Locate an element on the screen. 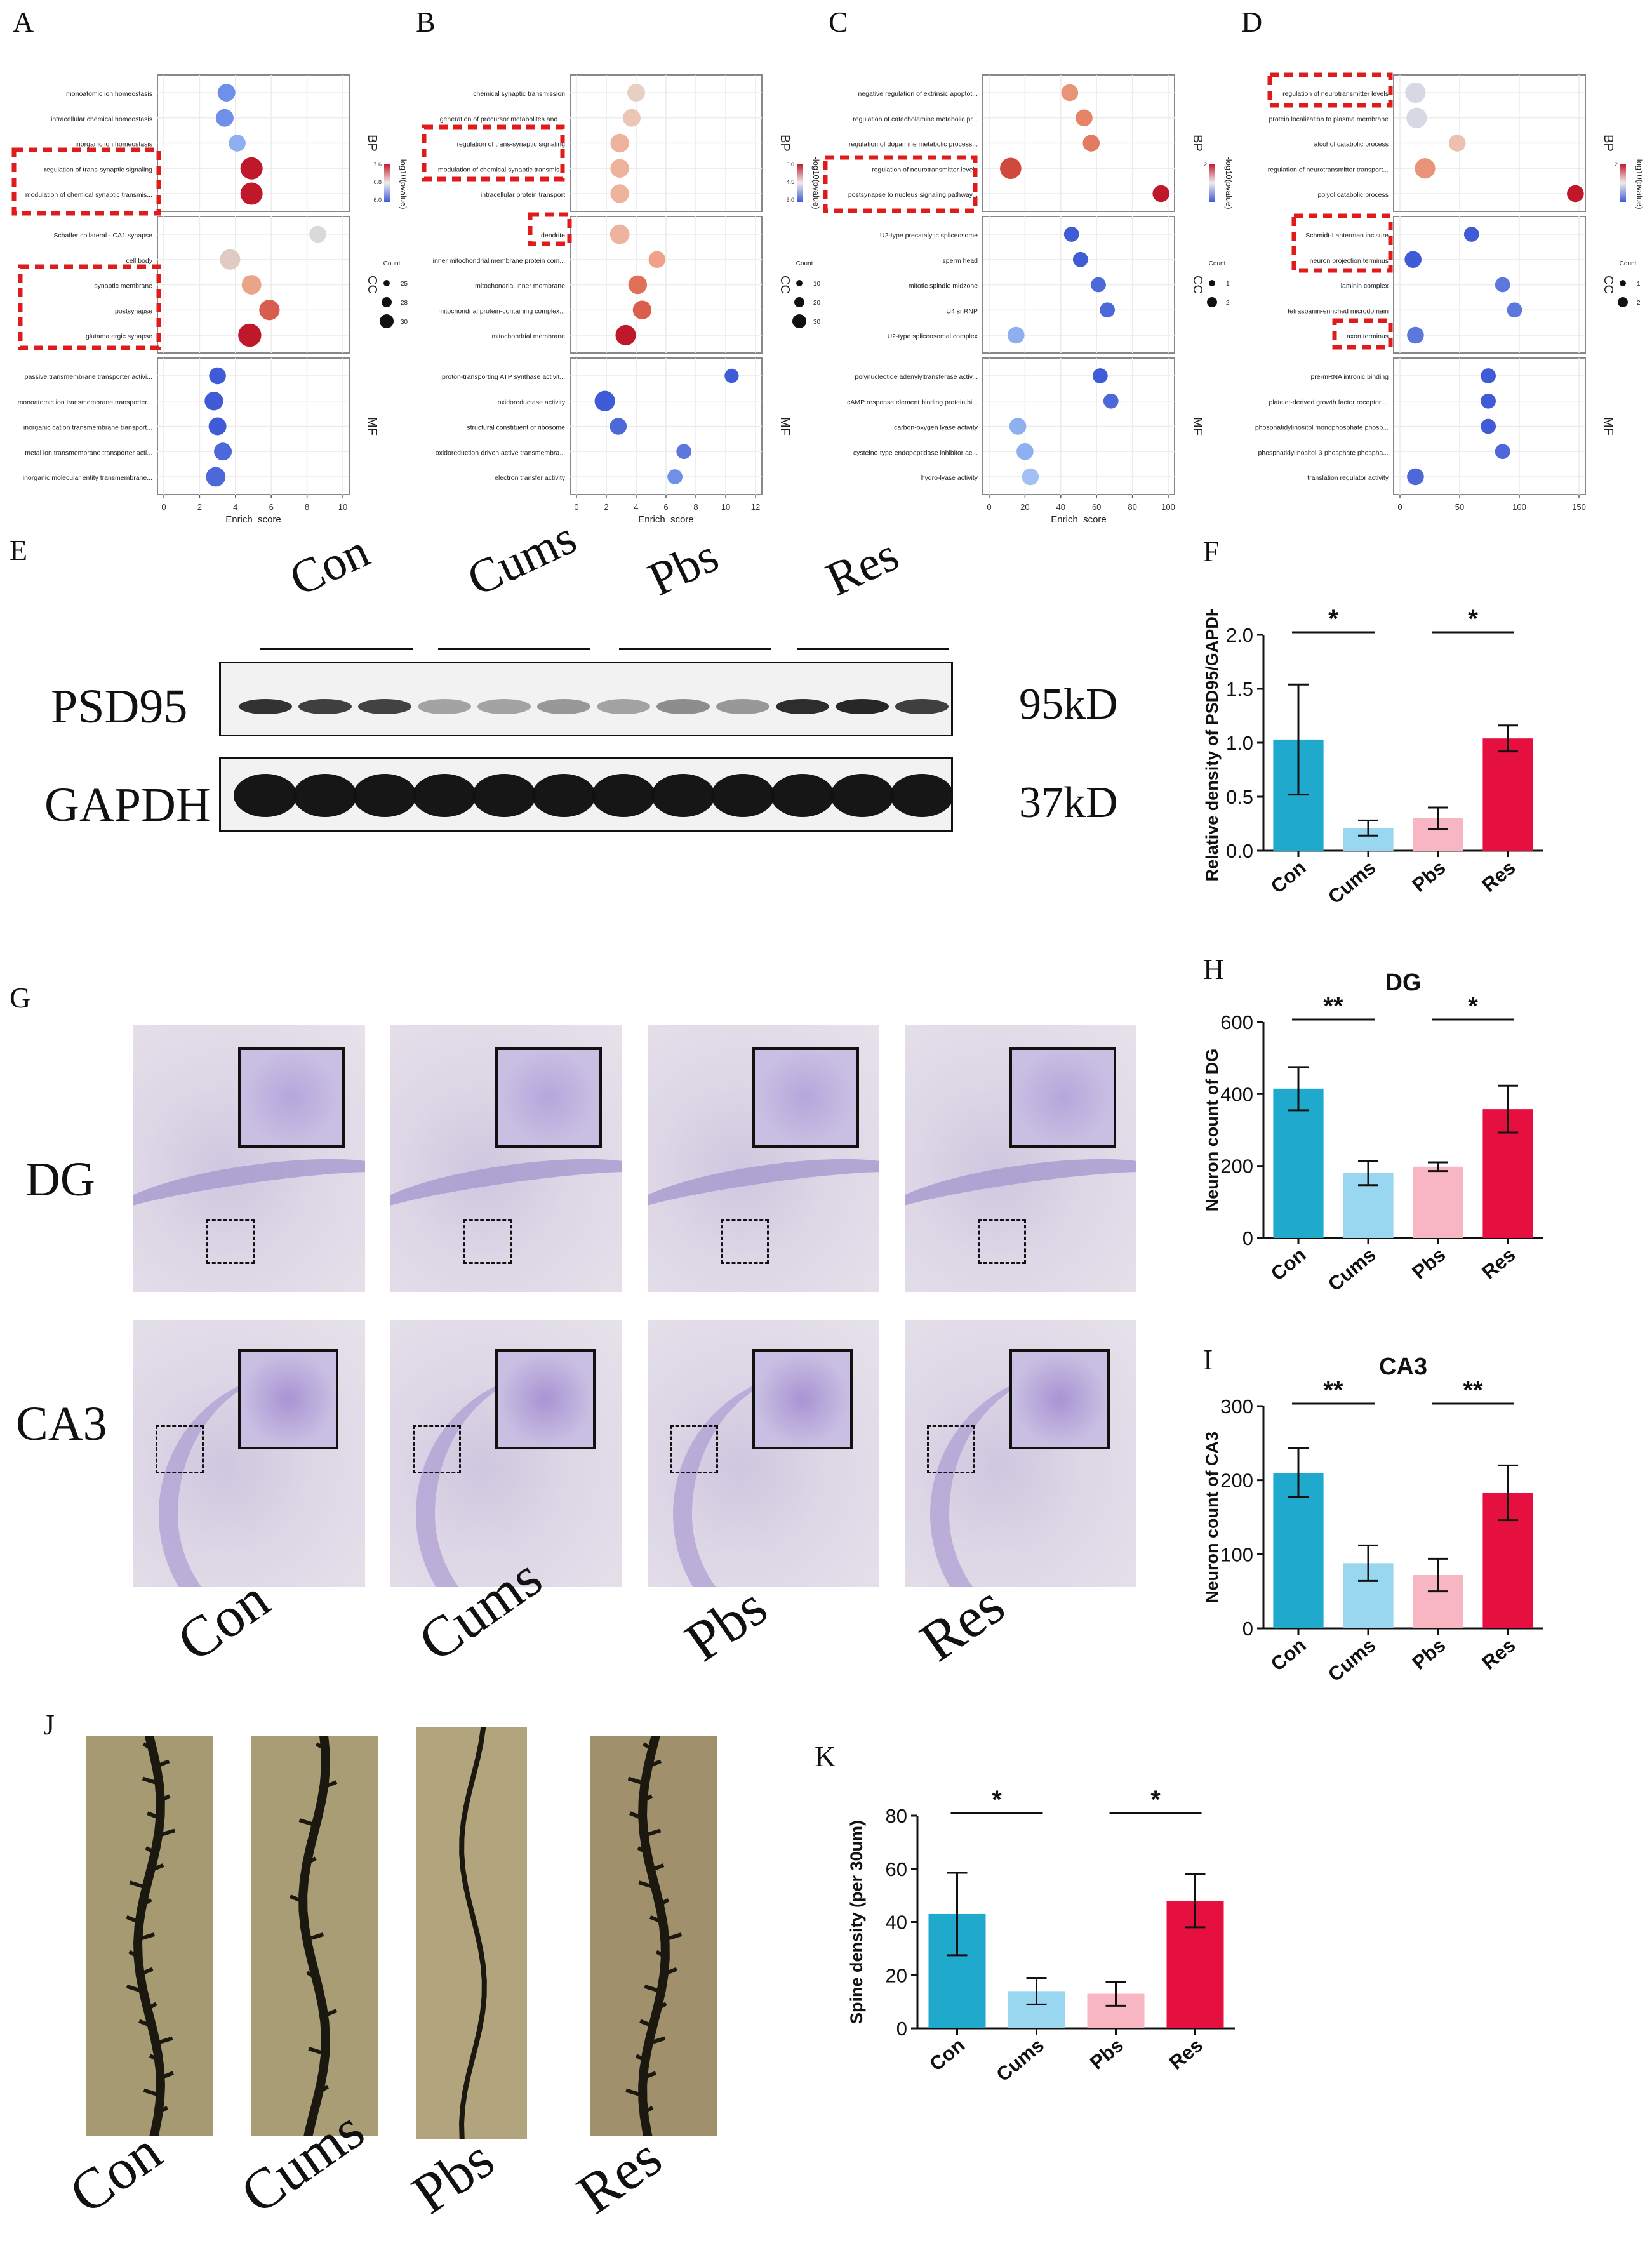 The width and height of the screenshot is (1652, 2241). group-label-cc: CC is located at coordinates (372, 285).